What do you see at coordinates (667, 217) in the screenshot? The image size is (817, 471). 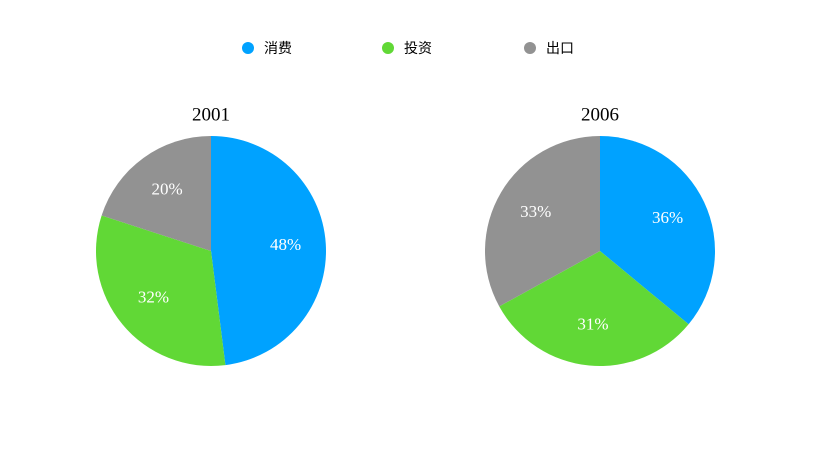 I see `value-label: 36%` at bounding box center [667, 217].